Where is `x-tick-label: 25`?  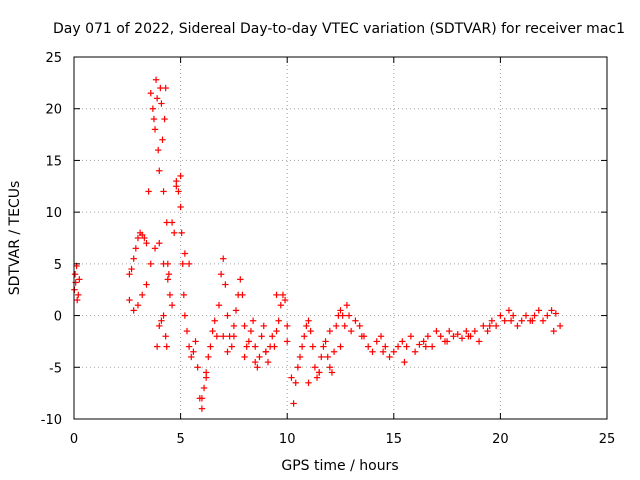 x-tick-label: 25 is located at coordinates (607, 439).